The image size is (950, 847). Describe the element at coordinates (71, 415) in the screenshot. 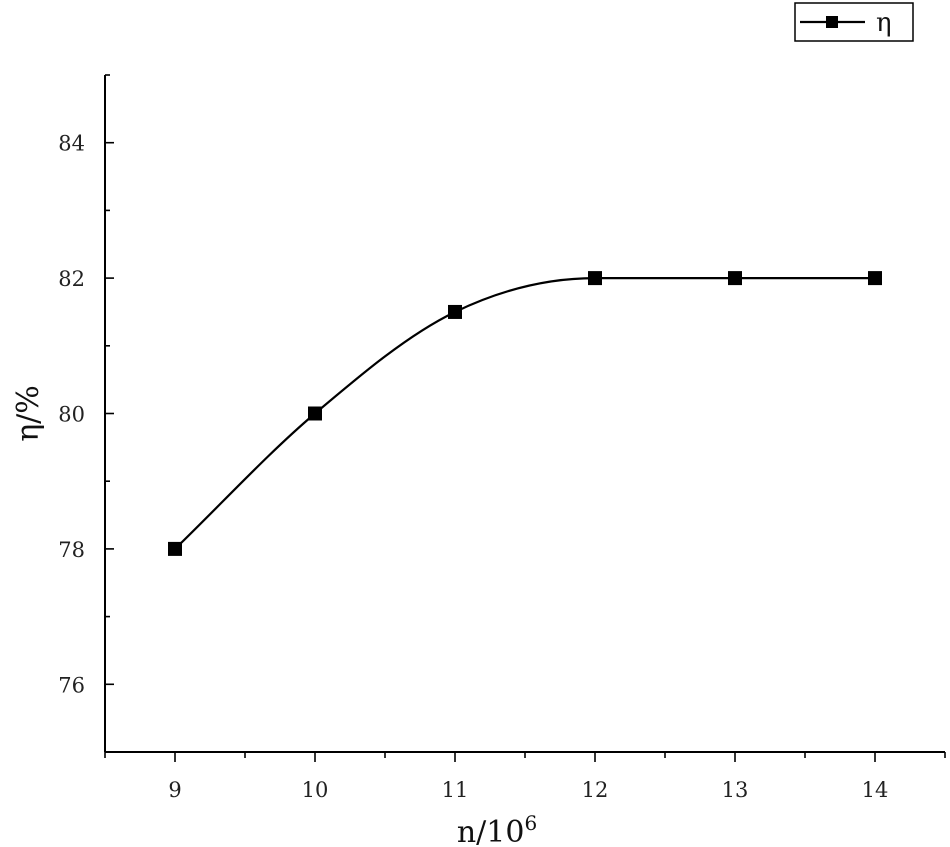

I see `y-tick-label: 80` at that location.